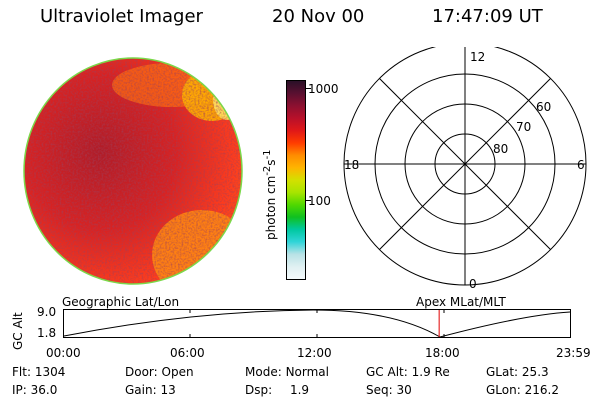 This screenshot has height=400, width=600. I want to click on info-gc-alt: GC Alt: 1.9 Re, so click(408, 372).